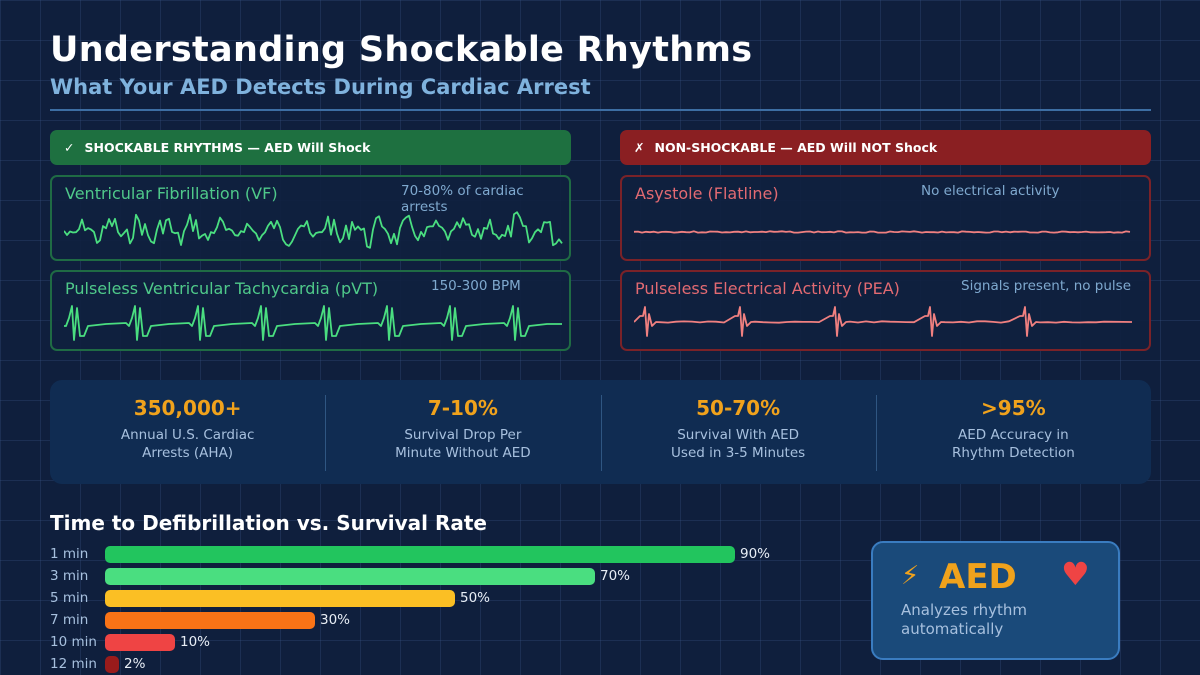  I want to click on rhythm-name: Asystole (Flatline), so click(707, 193).